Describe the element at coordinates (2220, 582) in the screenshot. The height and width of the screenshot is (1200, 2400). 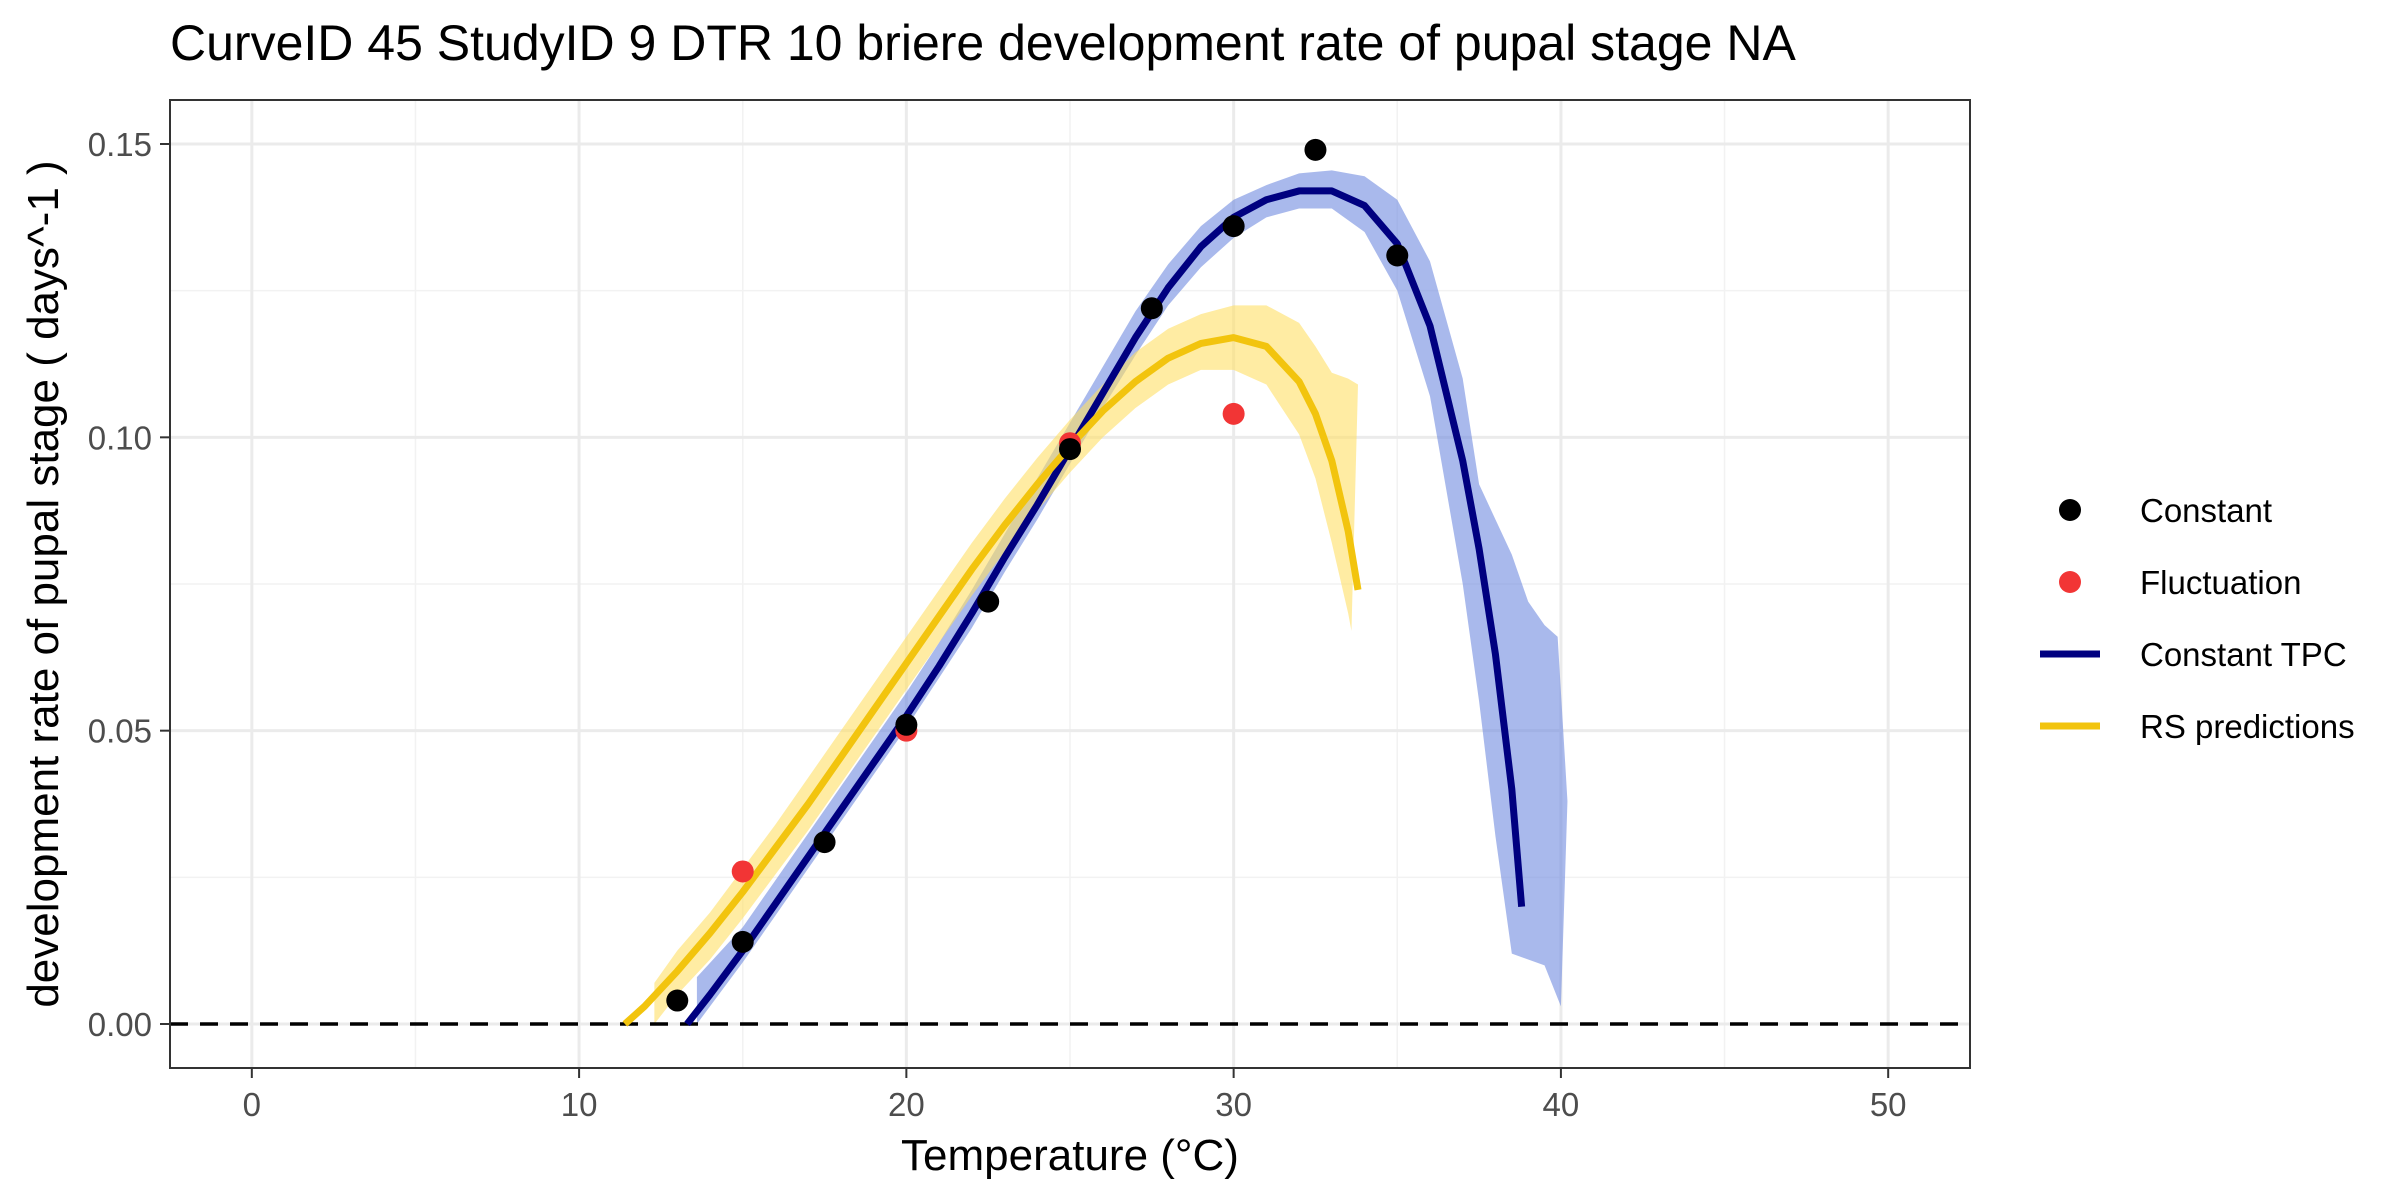
I see `legend-label: Fluctuation` at that location.